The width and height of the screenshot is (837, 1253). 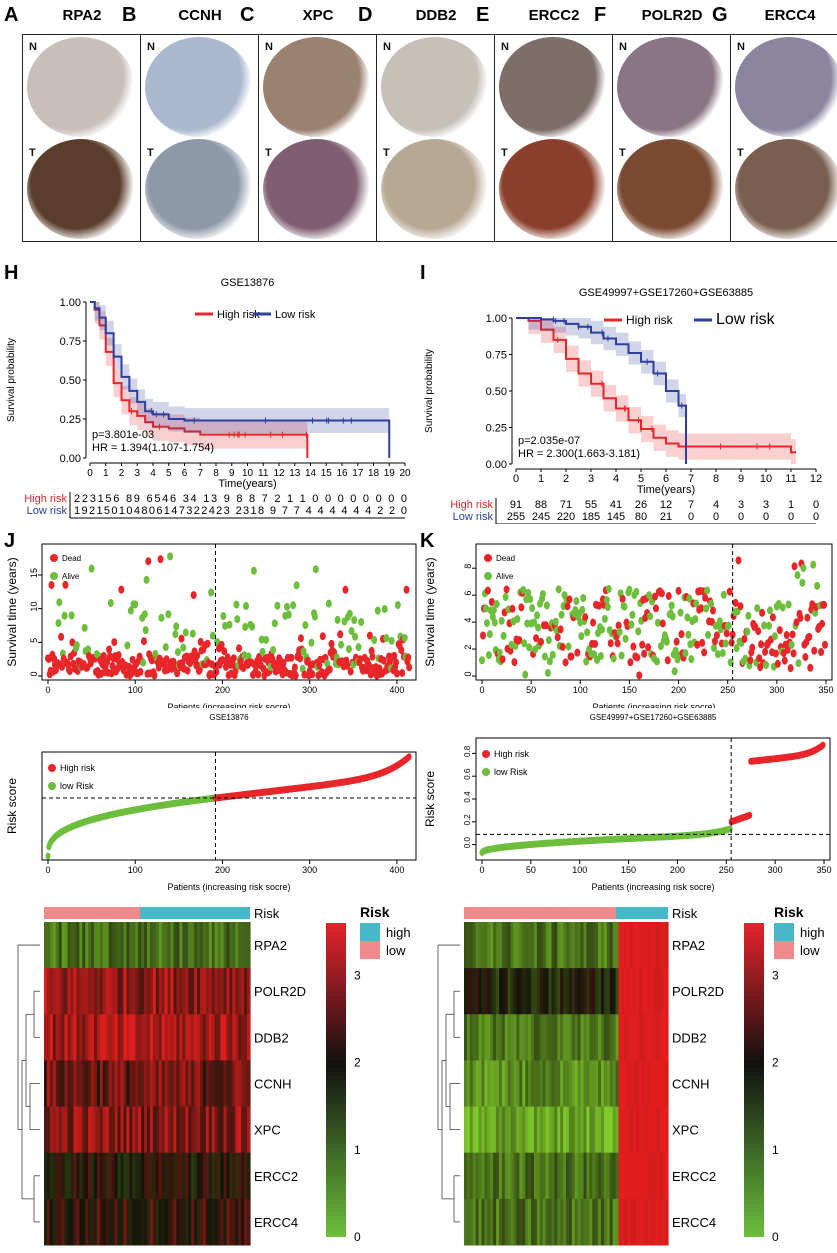 I want to click on x-tick-label: 100, so click(x=135, y=870).